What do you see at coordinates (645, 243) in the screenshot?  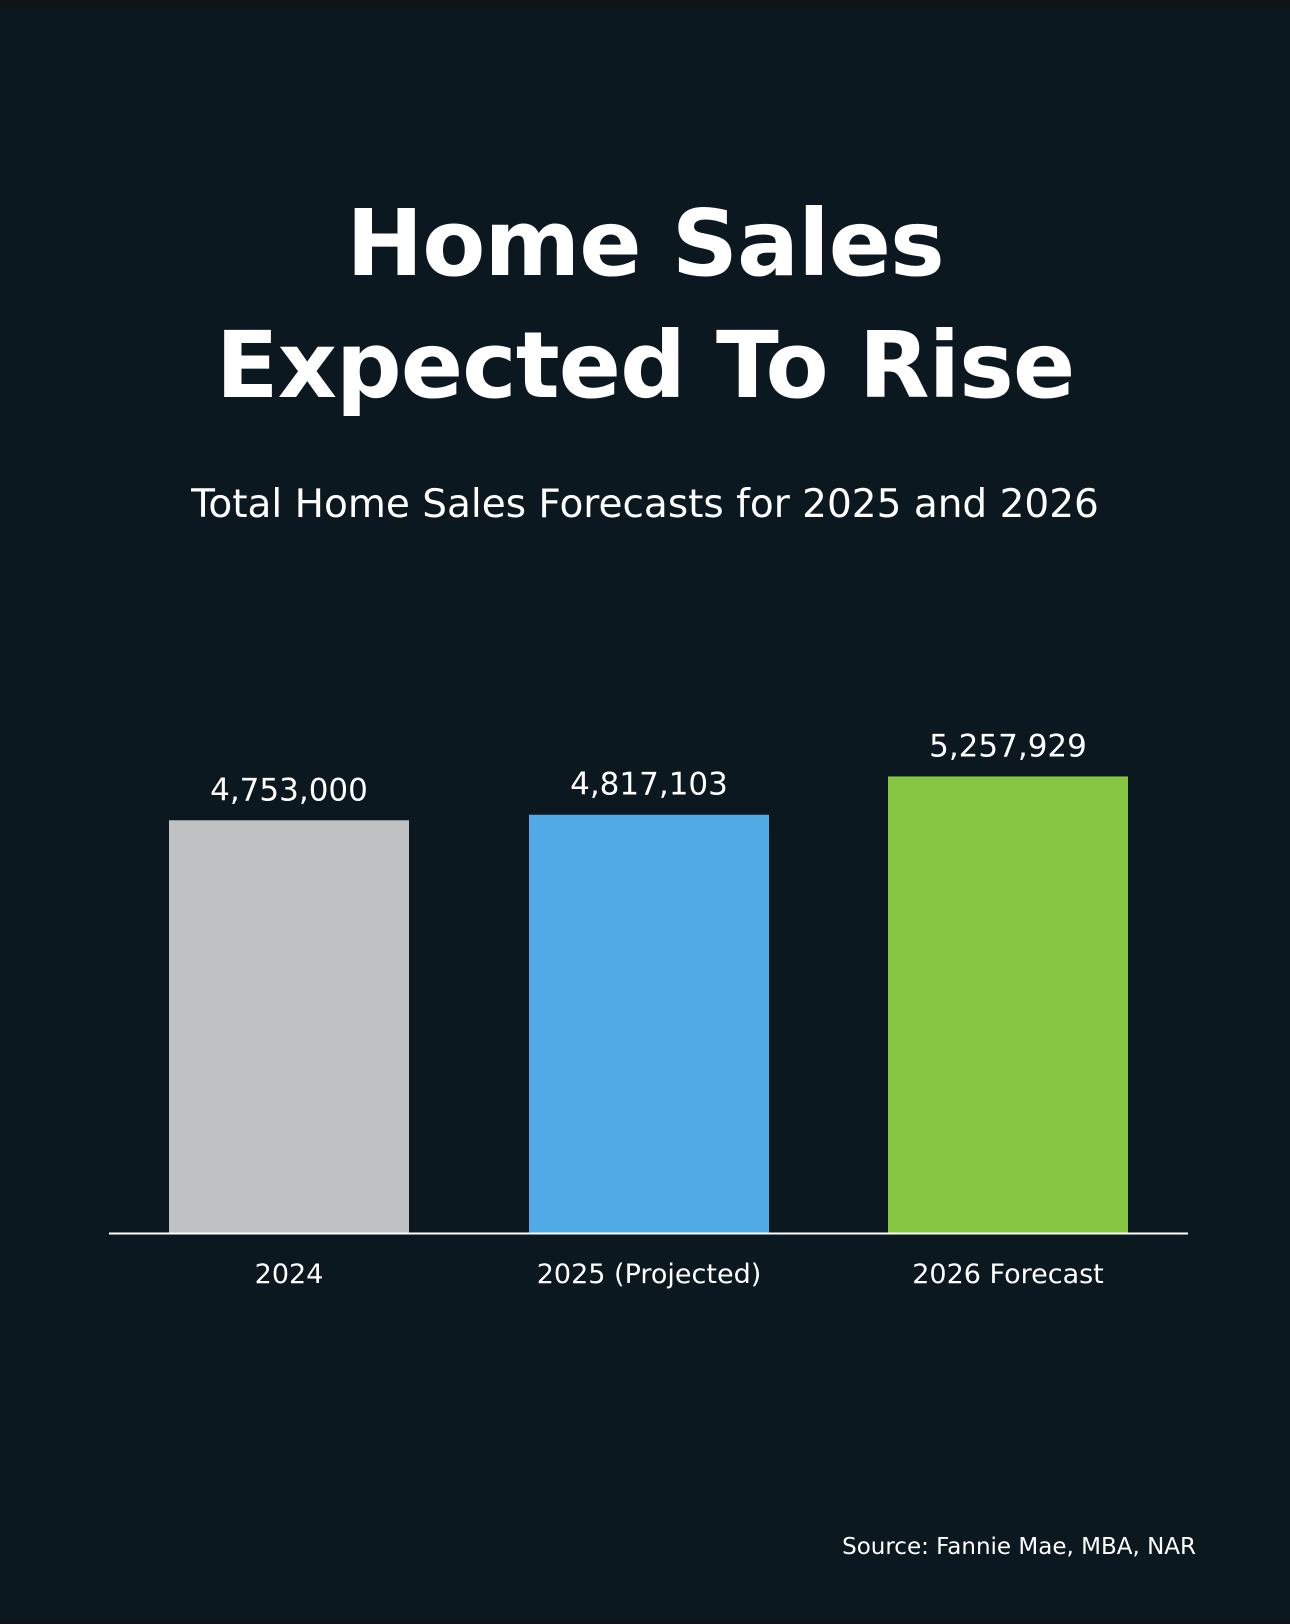 I see `chart-title-line-1: Home Sales` at bounding box center [645, 243].